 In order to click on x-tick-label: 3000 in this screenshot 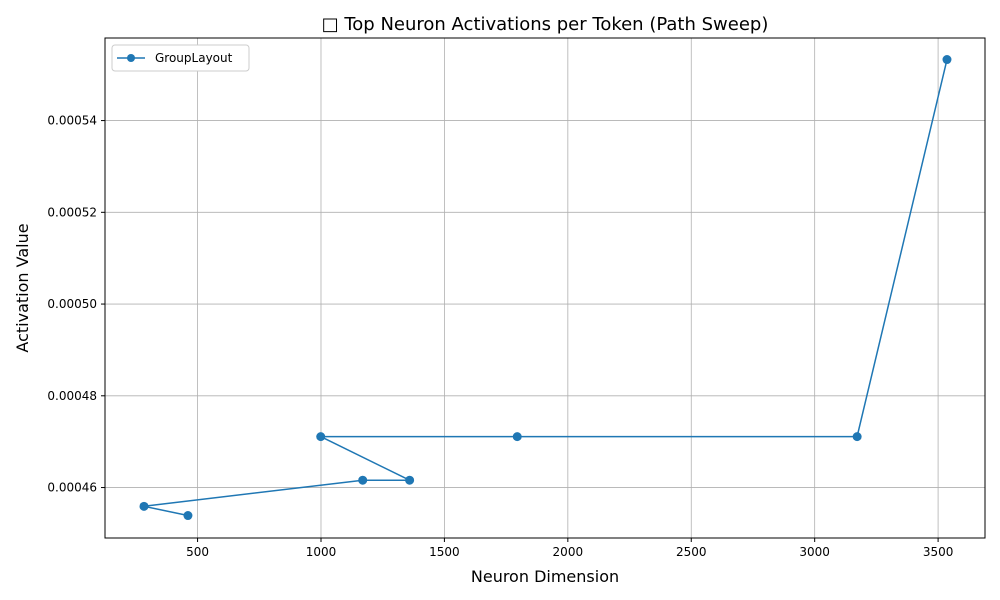, I will do `click(814, 552)`.